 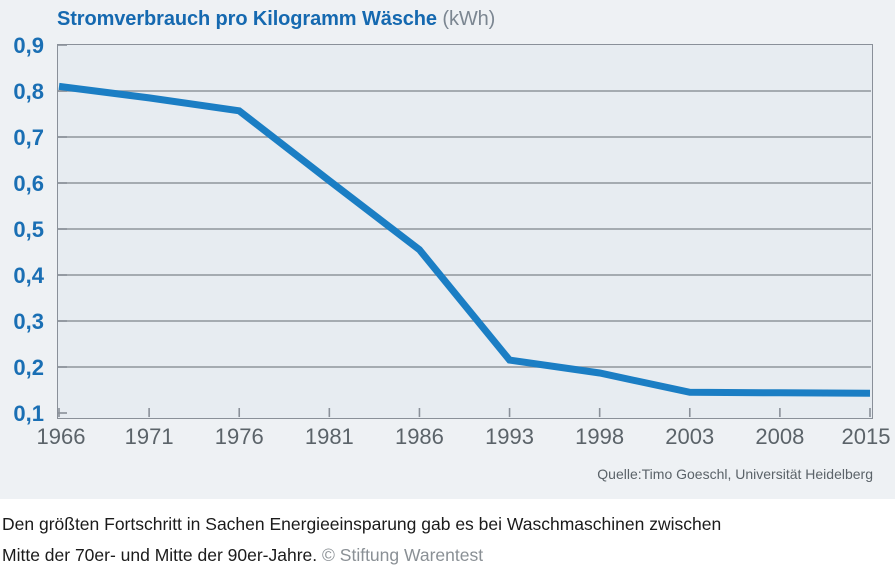 I want to click on y-axis-label: 0,3, so click(x=28, y=321).